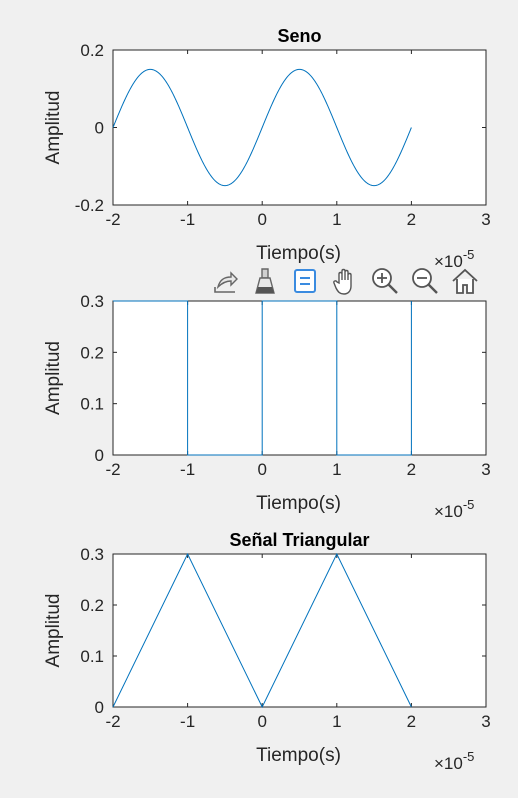 The image size is (518, 798). I want to click on home-icon, so click(465, 281).